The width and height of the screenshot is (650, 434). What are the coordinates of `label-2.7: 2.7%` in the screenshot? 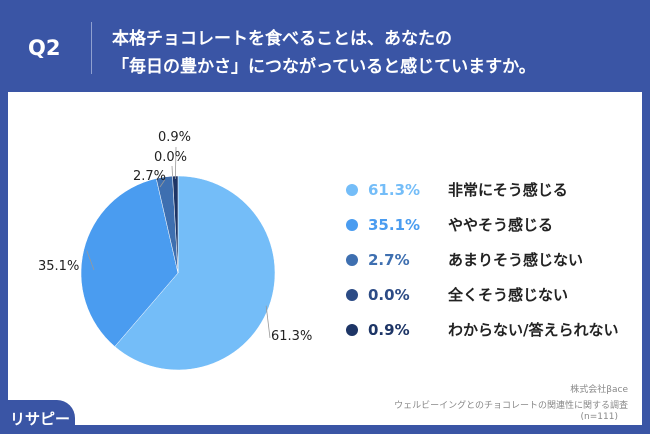 It's located at (150, 176).